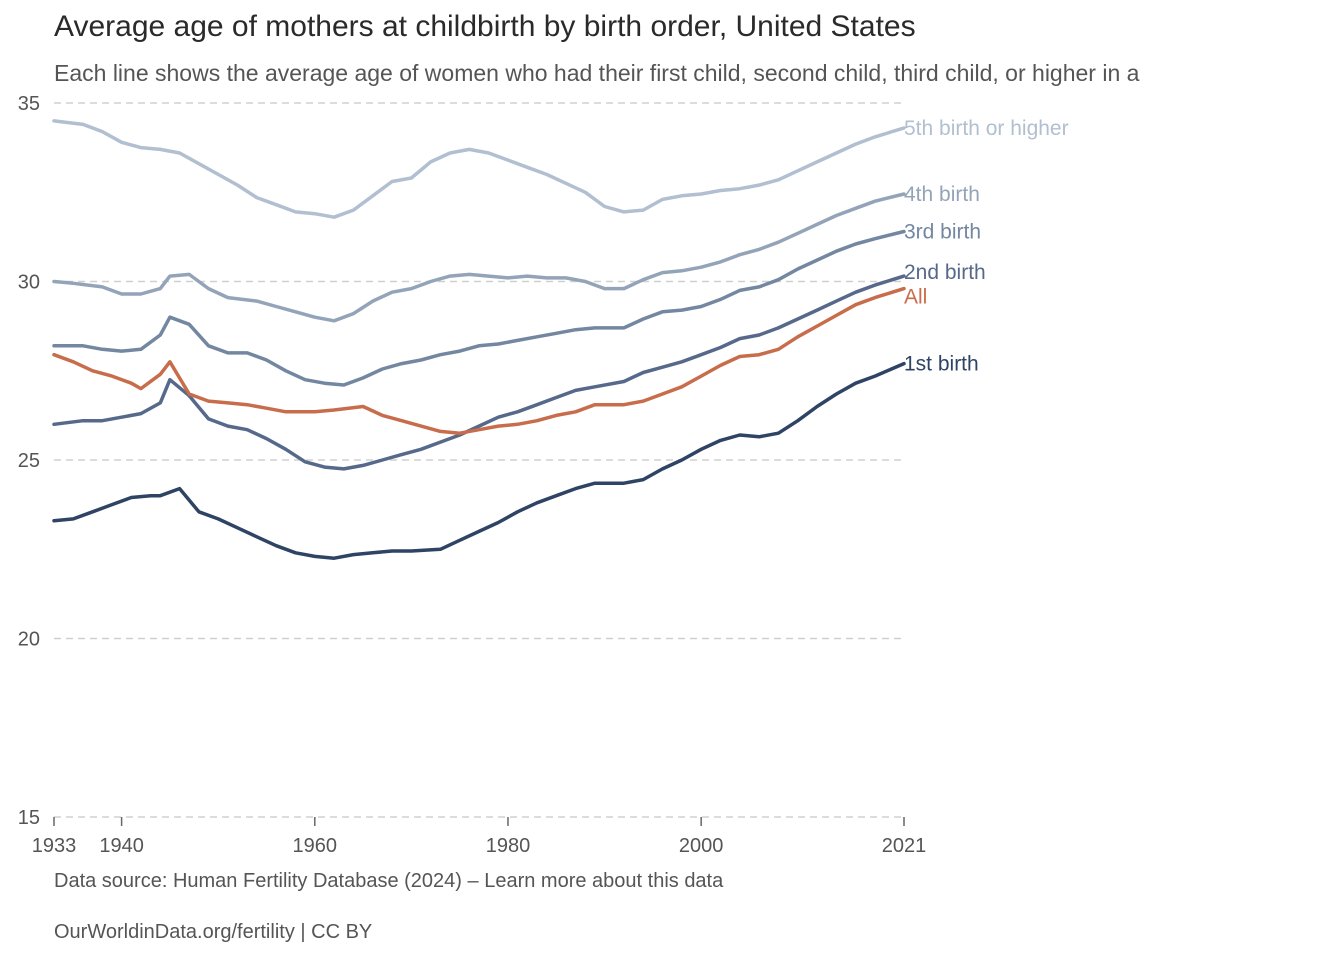 This screenshot has height=960, width=1344. What do you see at coordinates (479, 169) in the screenshot?
I see `series-line-5th-birth-or-higher` at bounding box center [479, 169].